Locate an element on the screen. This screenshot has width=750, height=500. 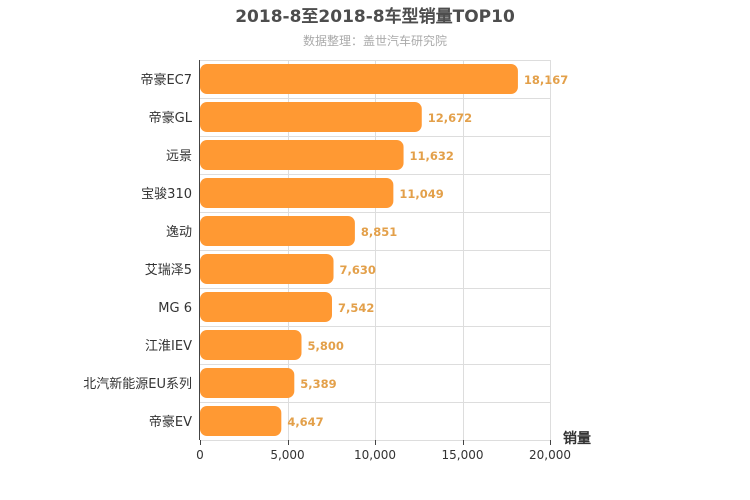
value-label: 8,851 is located at coordinates (379, 232).